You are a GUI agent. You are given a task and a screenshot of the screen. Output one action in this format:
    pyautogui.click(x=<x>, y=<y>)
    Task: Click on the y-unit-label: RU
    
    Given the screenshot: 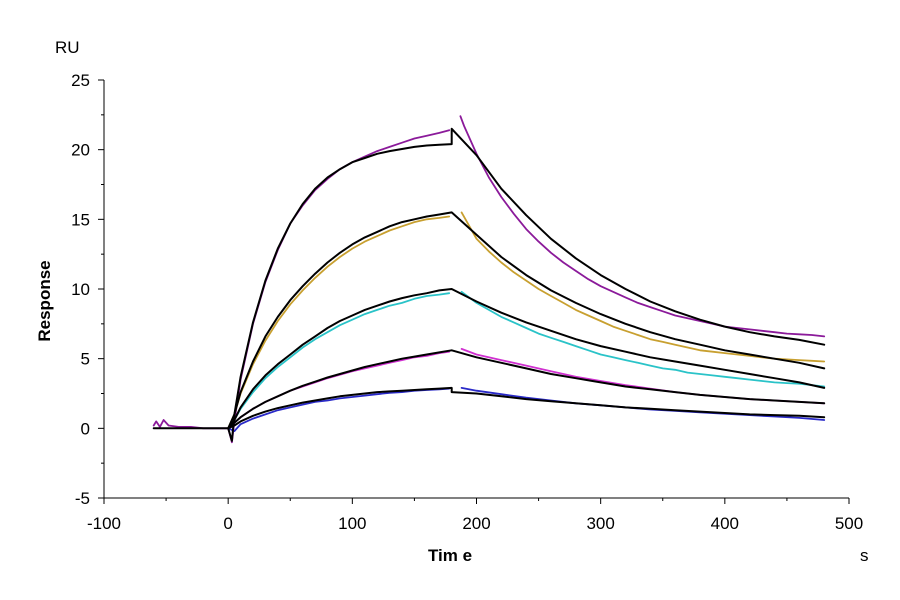 What is the action you would take?
    pyautogui.click(x=67, y=47)
    